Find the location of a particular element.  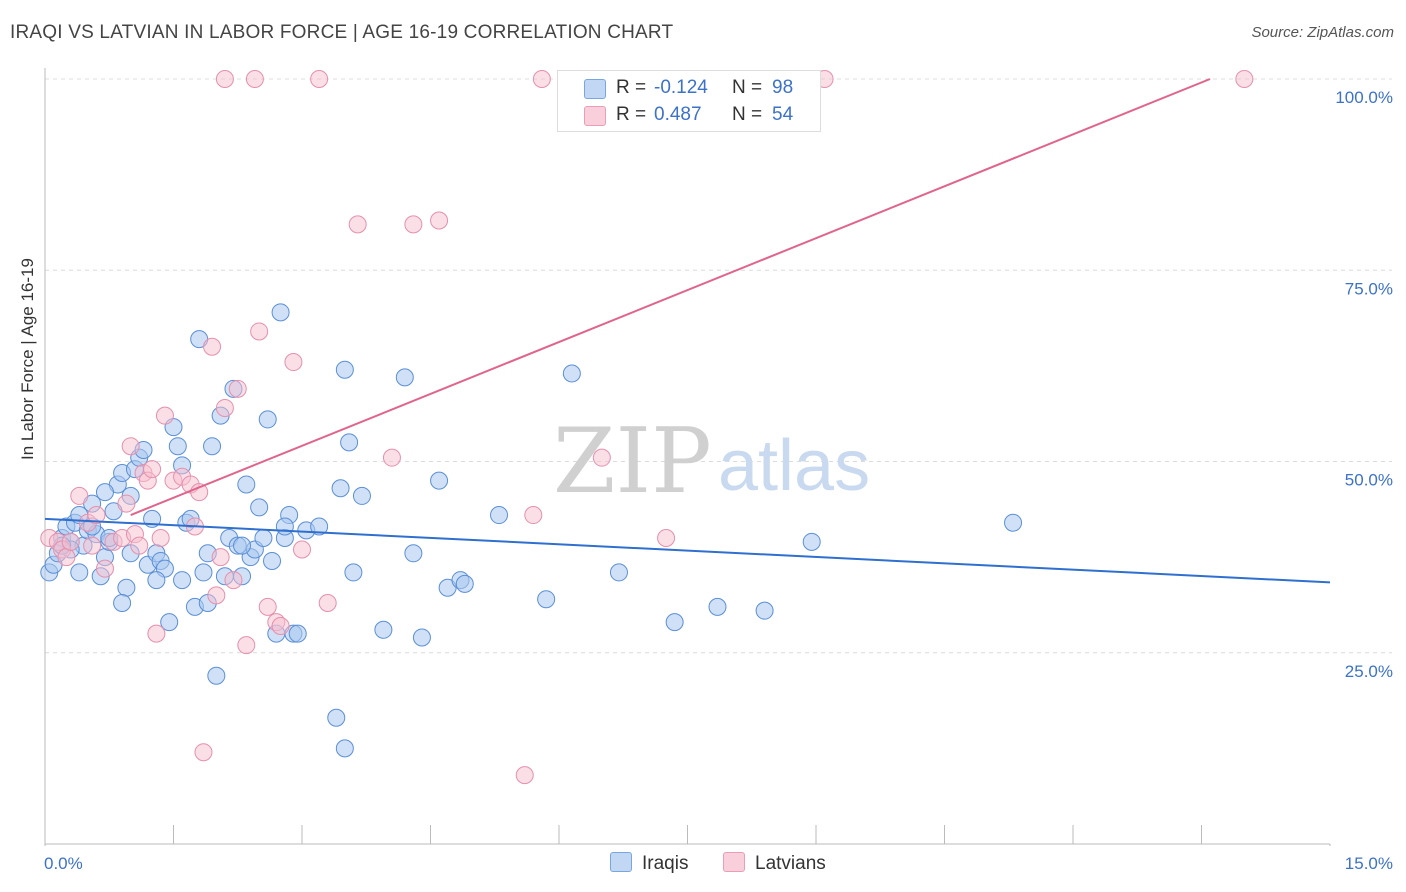

series-legend-iraqis: Iraqis is located at coordinates (649, 863).